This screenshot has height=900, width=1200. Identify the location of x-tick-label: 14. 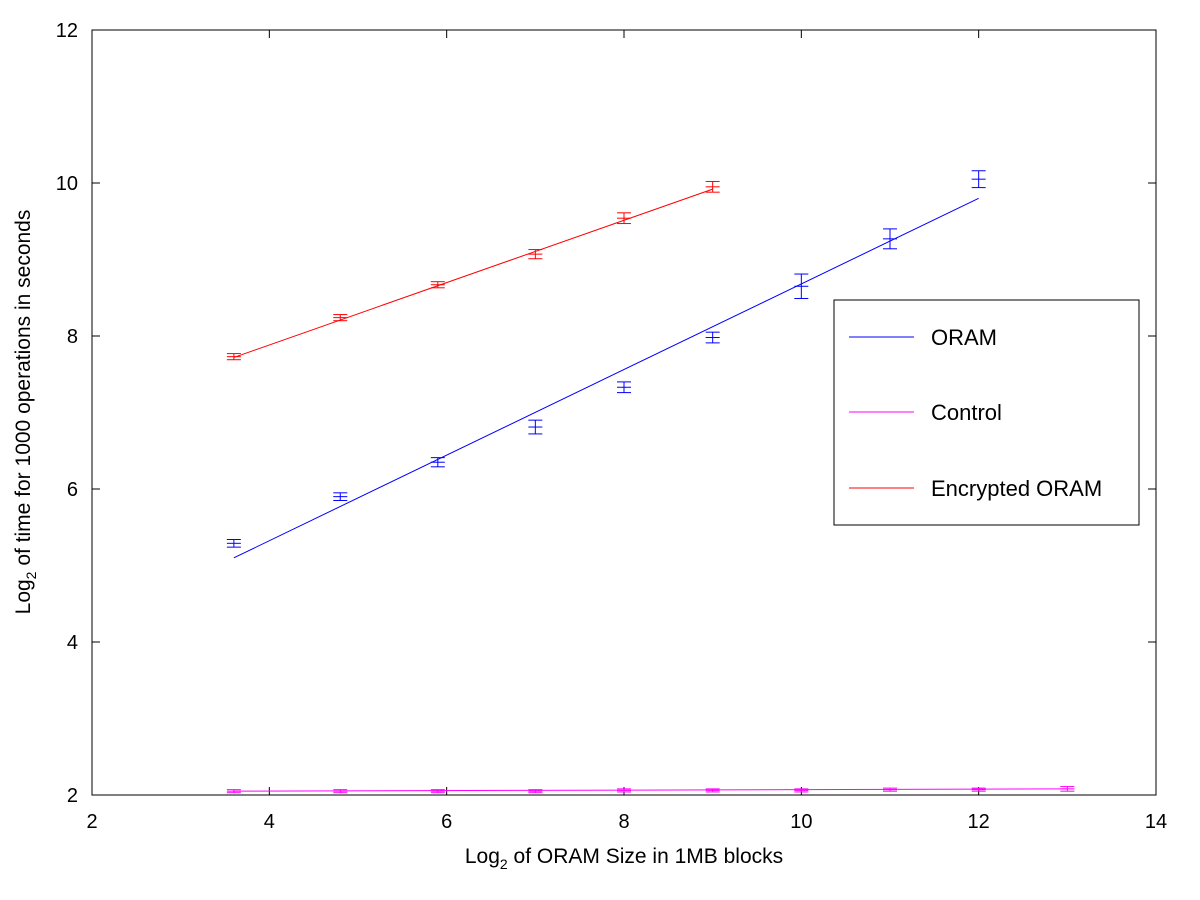
(1156, 822).